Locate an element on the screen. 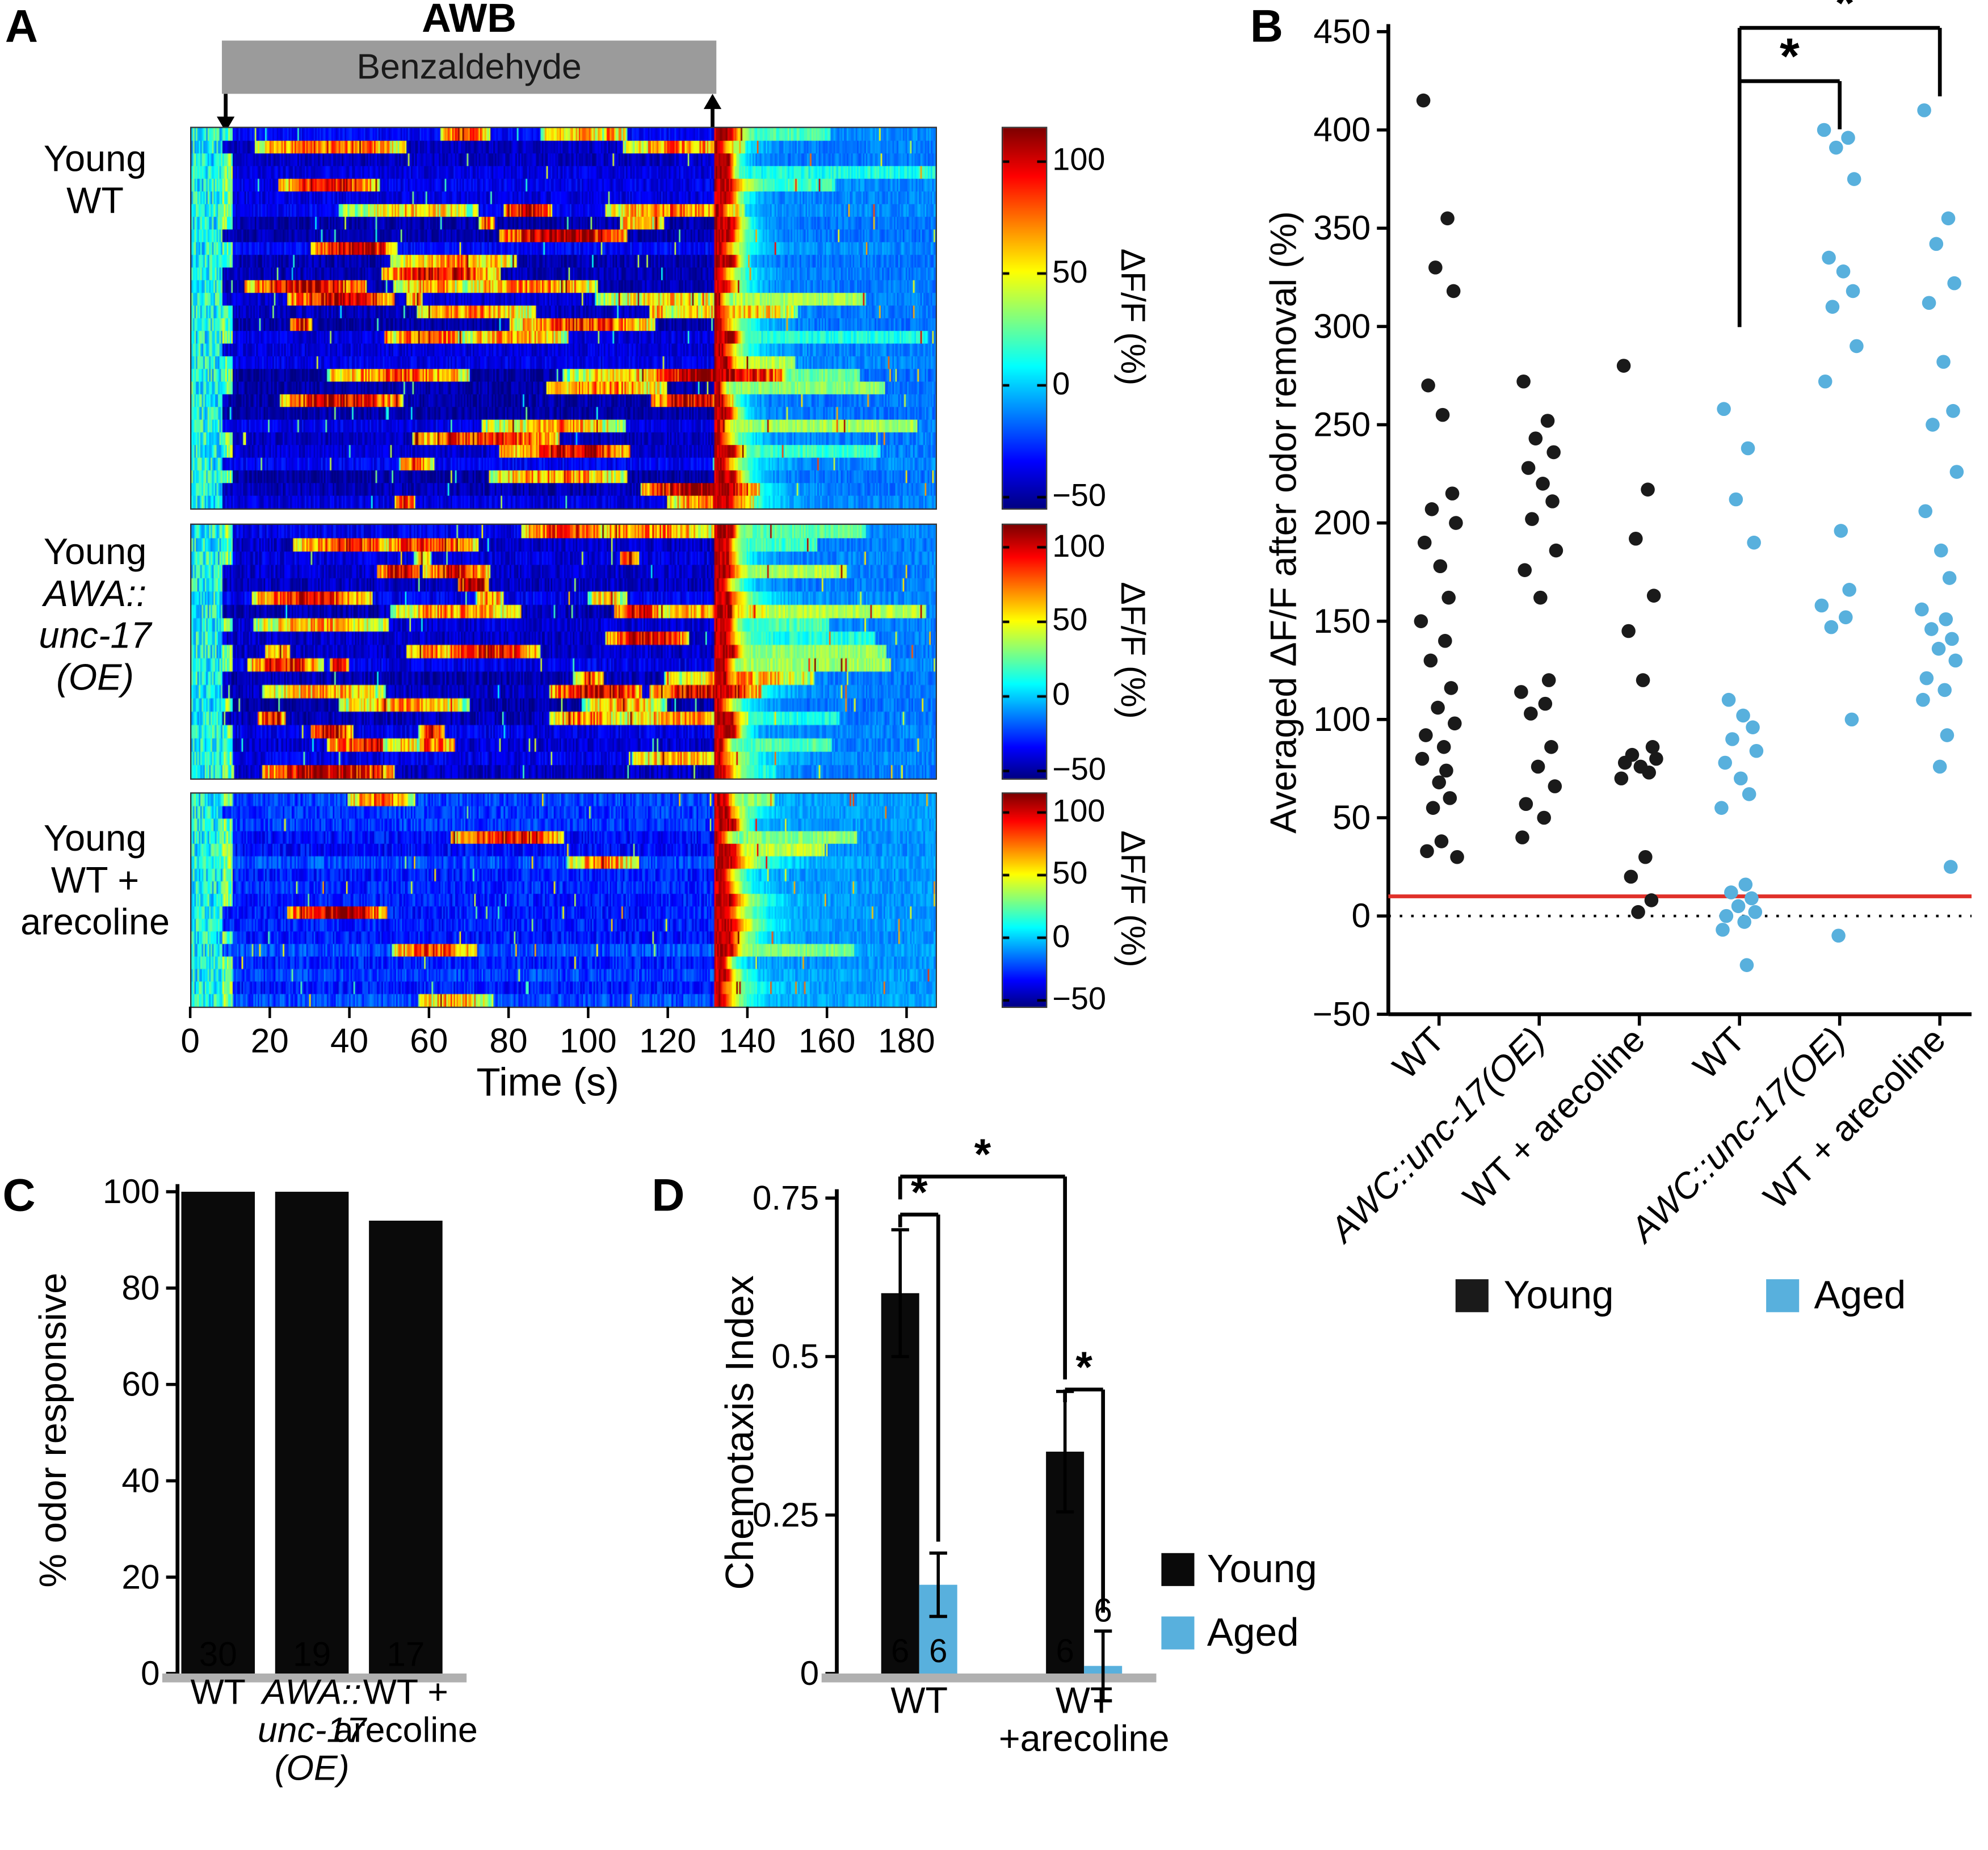  bar-n-label: 17 is located at coordinates (405, 1655).